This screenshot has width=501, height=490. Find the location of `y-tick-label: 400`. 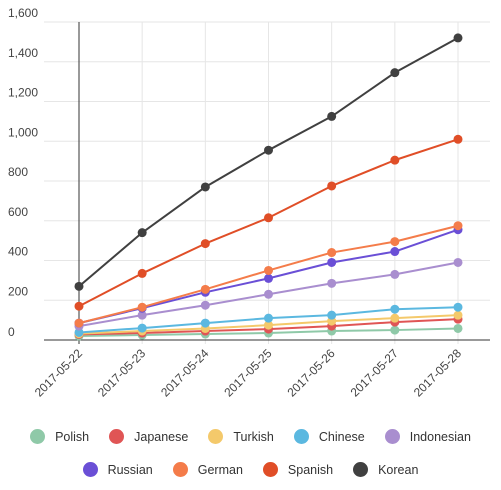

y-tick-label: 400 is located at coordinates (18, 252).